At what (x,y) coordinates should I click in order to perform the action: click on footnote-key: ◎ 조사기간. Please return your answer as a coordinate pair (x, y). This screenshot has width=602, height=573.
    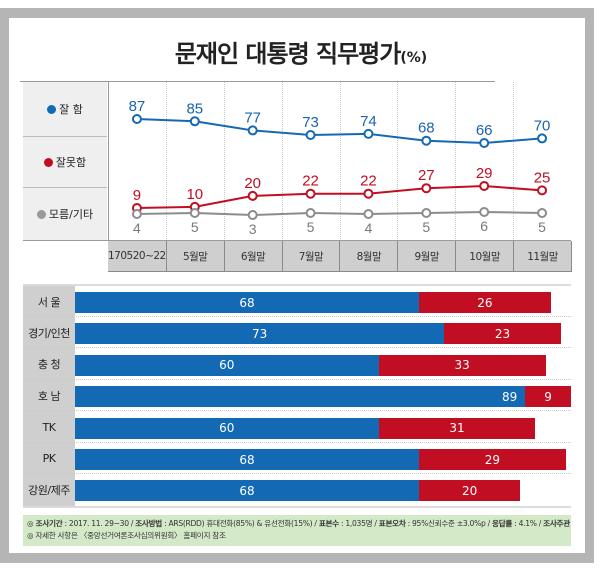
    Looking at the image, I should click on (45, 523).